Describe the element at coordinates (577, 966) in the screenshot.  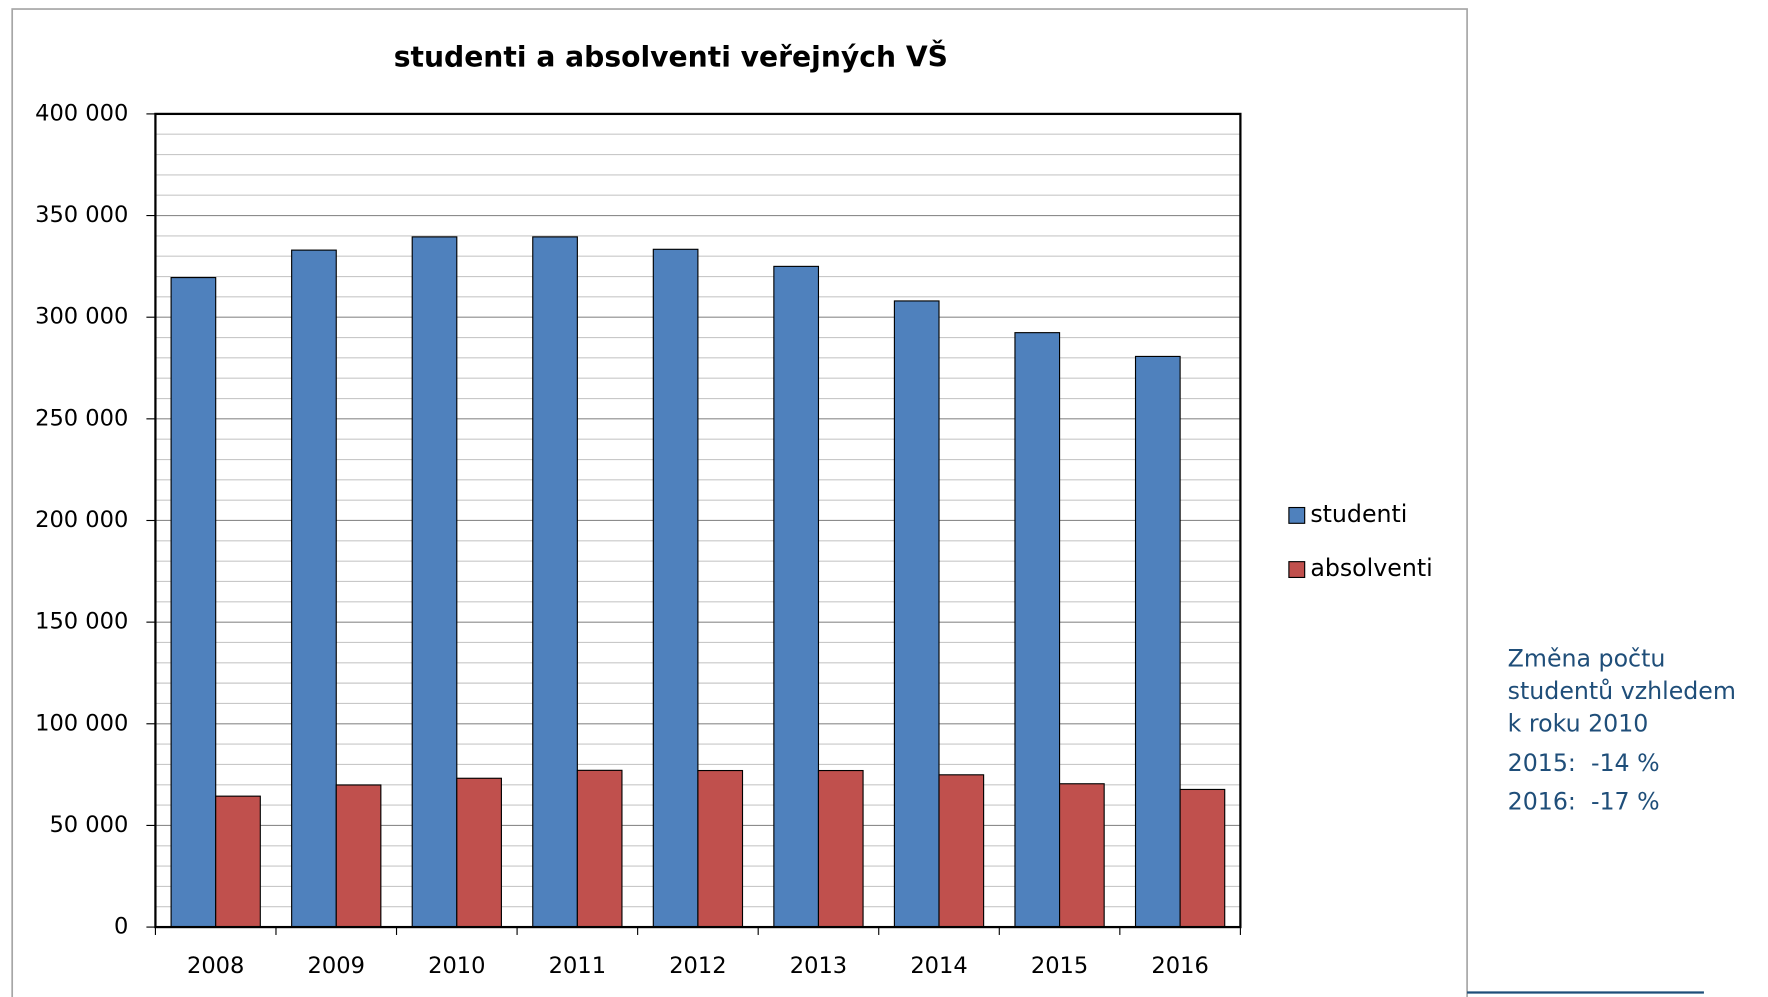
I see `x-tick-label: 2011` at that location.